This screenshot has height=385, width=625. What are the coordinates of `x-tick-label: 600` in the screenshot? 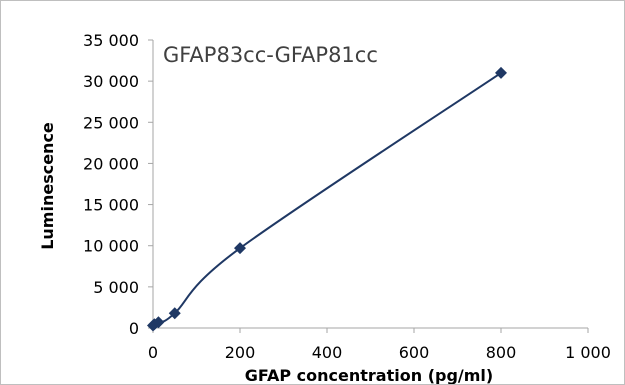 It's located at (414, 352).